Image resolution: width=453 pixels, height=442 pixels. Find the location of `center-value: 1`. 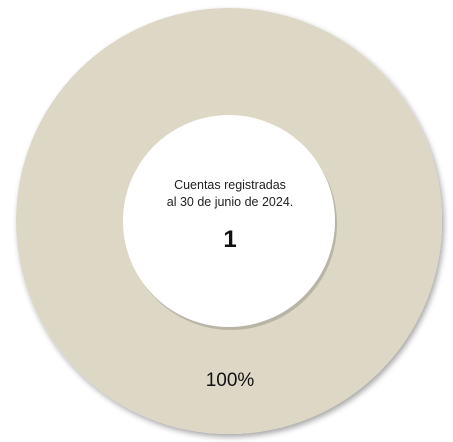

center-value: 1 is located at coordinates (230, 239).